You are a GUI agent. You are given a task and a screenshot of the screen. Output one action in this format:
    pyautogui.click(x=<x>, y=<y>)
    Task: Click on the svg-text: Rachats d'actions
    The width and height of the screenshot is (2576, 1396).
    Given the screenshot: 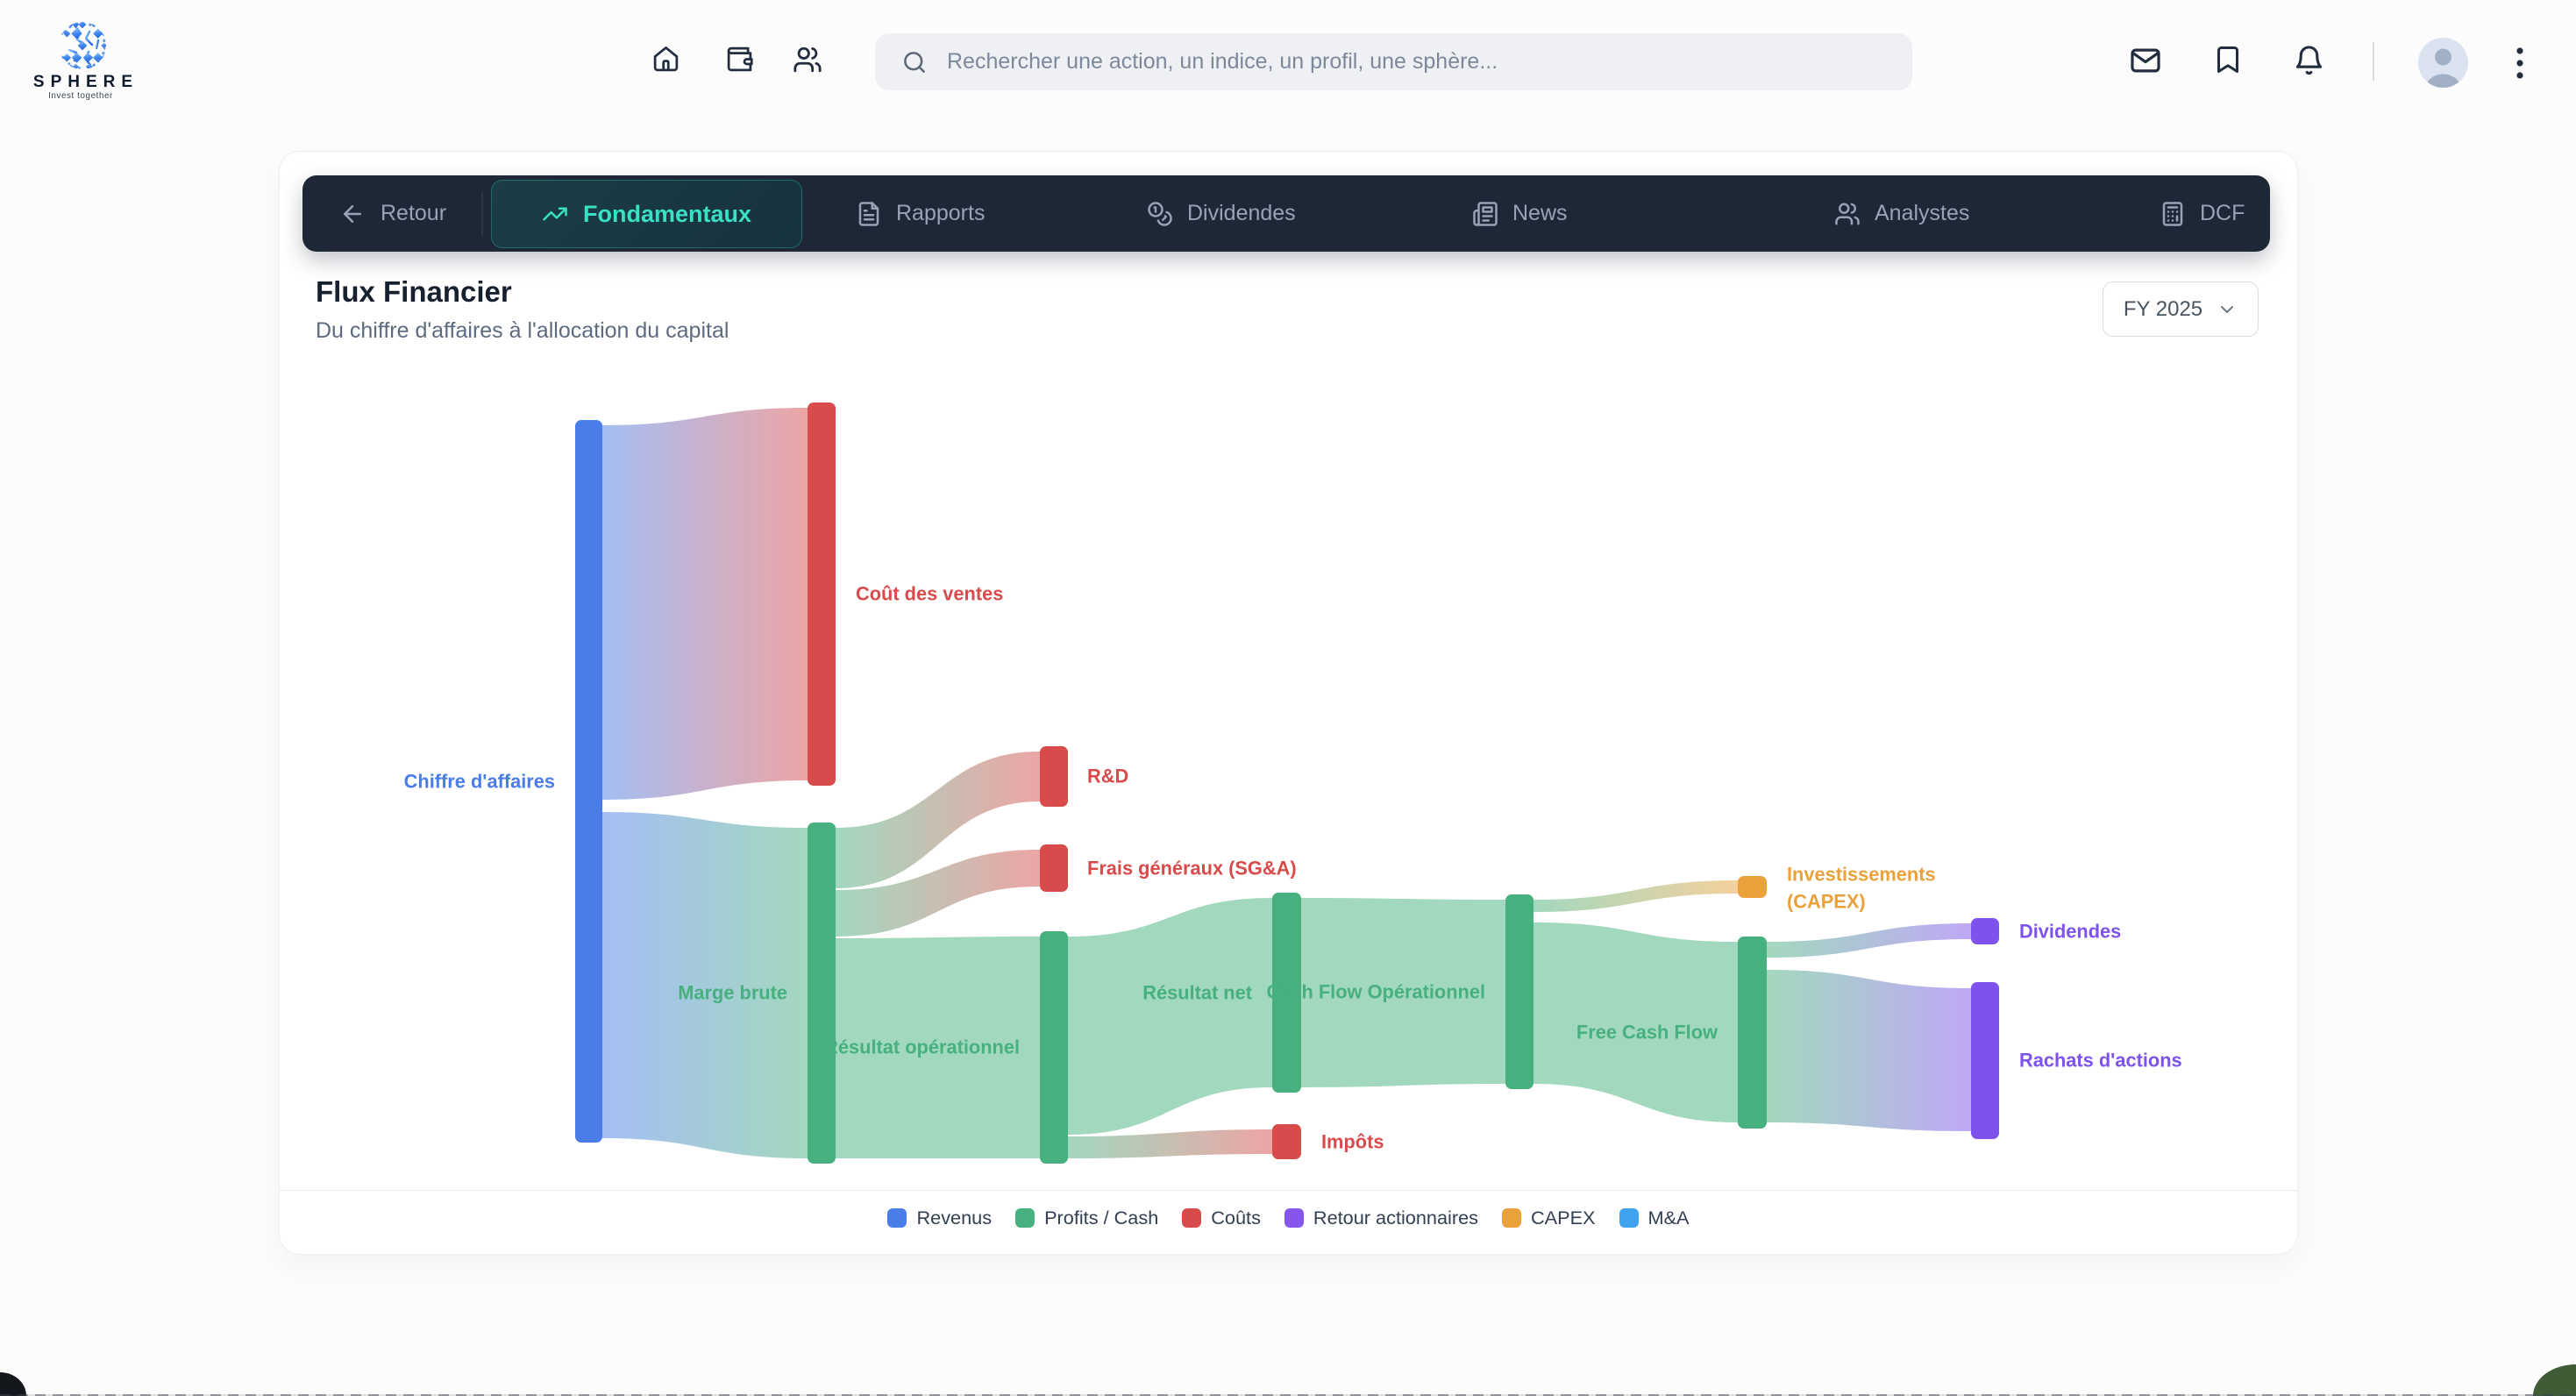 What is the action you would take?
    pyautogui.click(x=2100, y=1061)
    